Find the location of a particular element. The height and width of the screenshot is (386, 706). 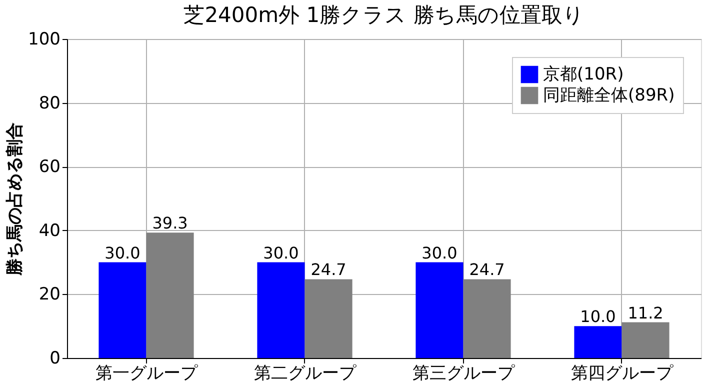

y-axis-title: 勝ち馬の占める割合 is located at coordinates (15, 199).